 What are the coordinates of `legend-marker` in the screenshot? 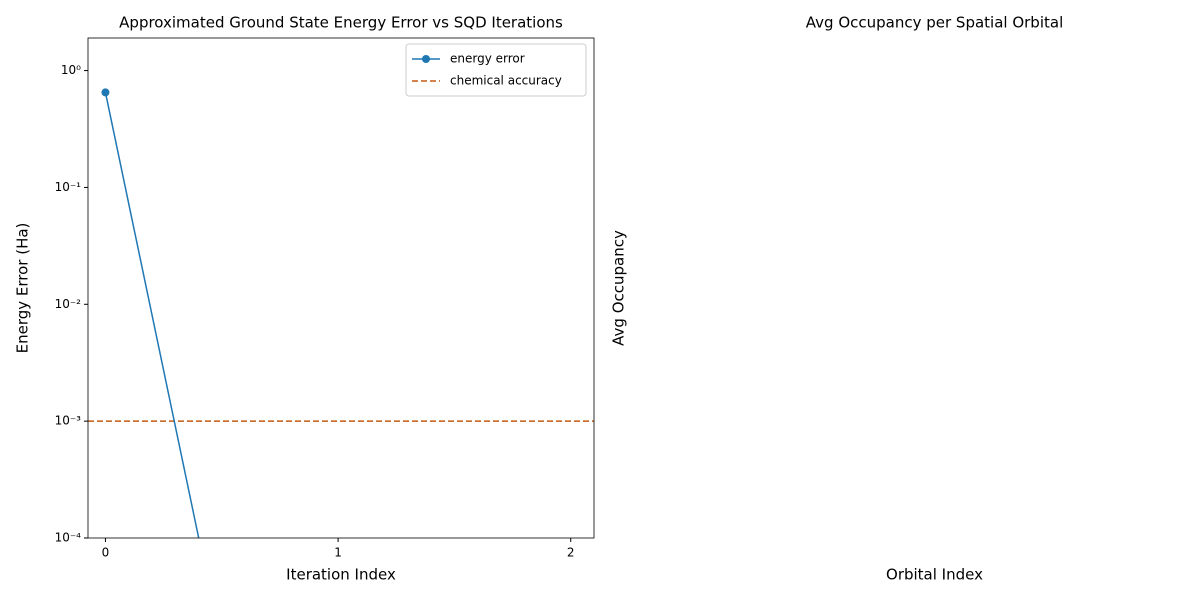 It's located at (426, 59).